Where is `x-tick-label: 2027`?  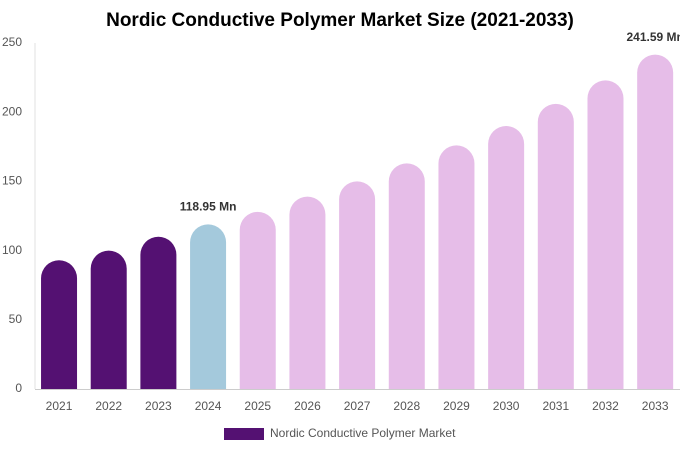
x-tick-label: 2027 is located at coordinates (357, 406).